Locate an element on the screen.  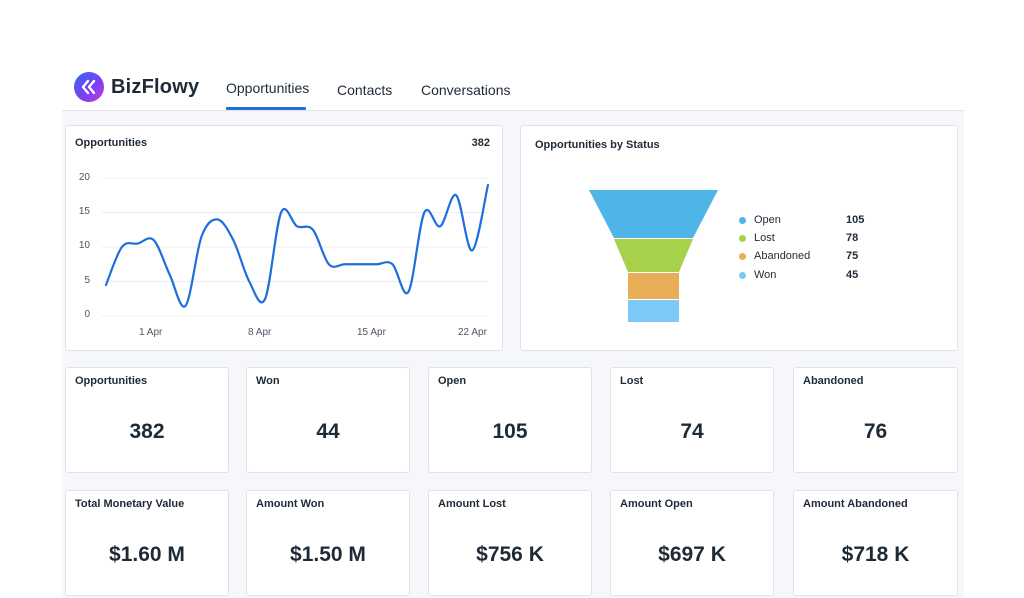
funnel-segment-open is located at coordinates (653, 214).